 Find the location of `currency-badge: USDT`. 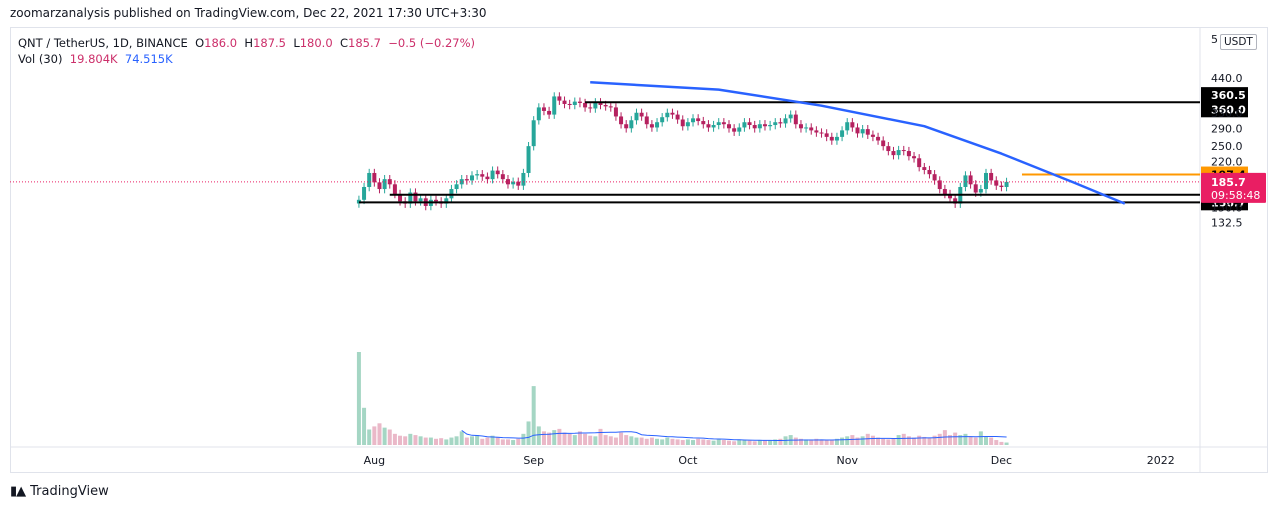

currency-badge: USDT is located at coordinates (1238, 42).